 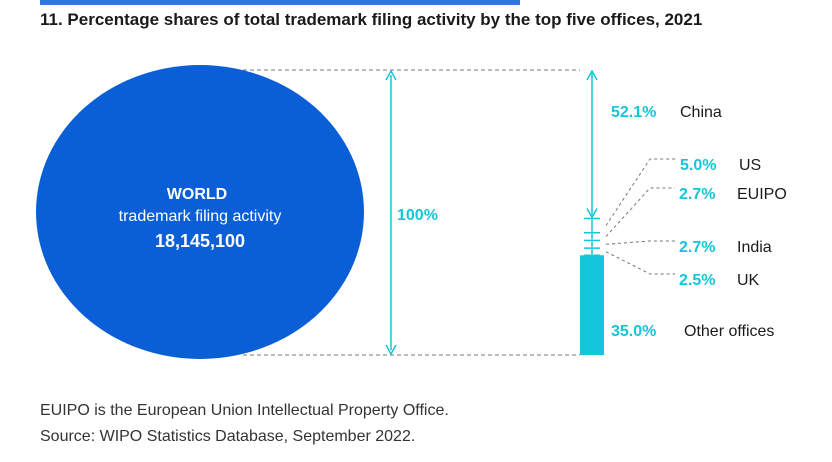 What do you see at coordinates (762, 194) in the screenshot?
I see `category-label-euipo: EUIPO` at bounding box center [762, 194].